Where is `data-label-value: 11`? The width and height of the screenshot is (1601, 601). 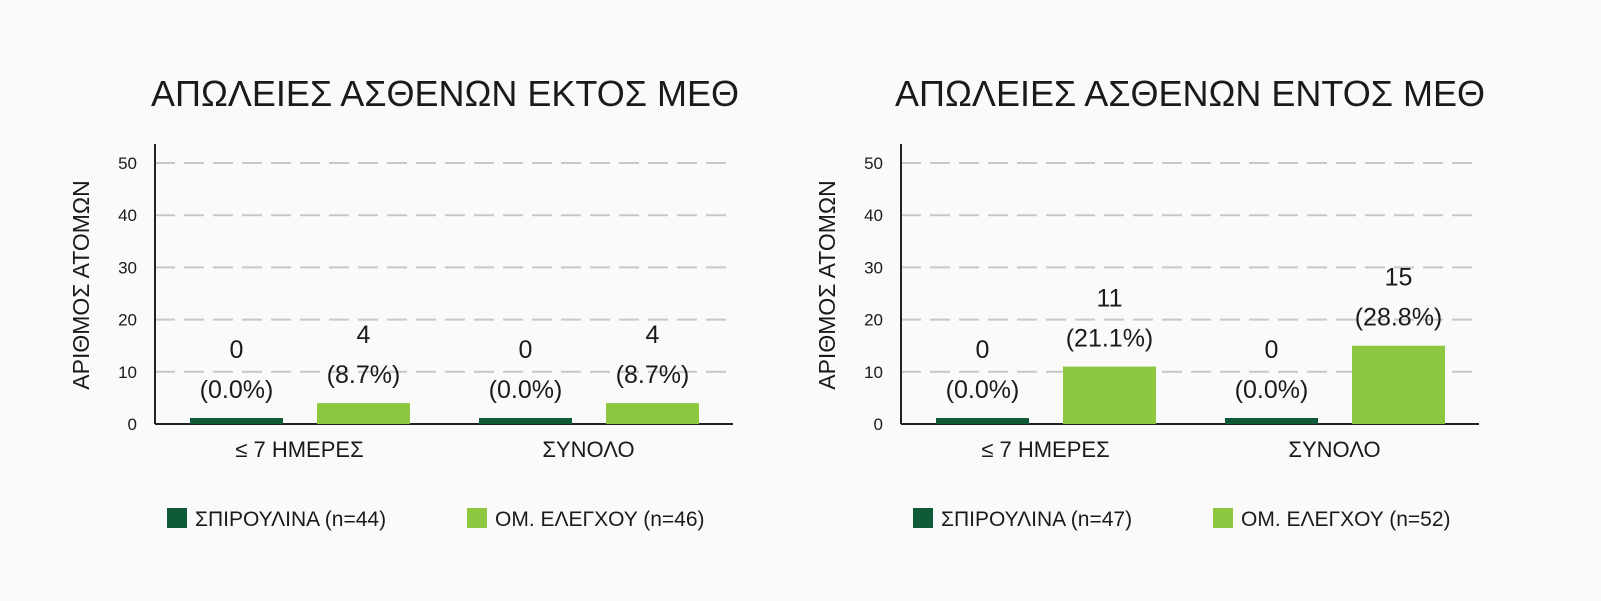 data-label-value: 11 is located at coordinates (1110, 299).